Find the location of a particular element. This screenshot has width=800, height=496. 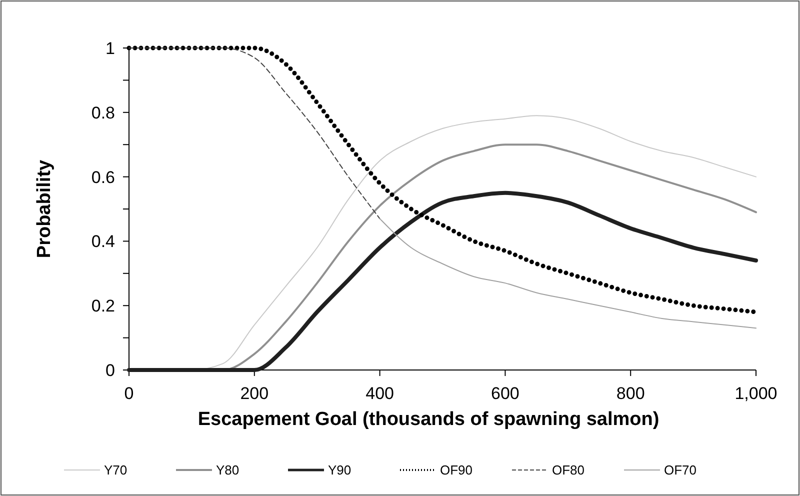

x-tick-label: 1,000 is located at coordinates (756, 393).